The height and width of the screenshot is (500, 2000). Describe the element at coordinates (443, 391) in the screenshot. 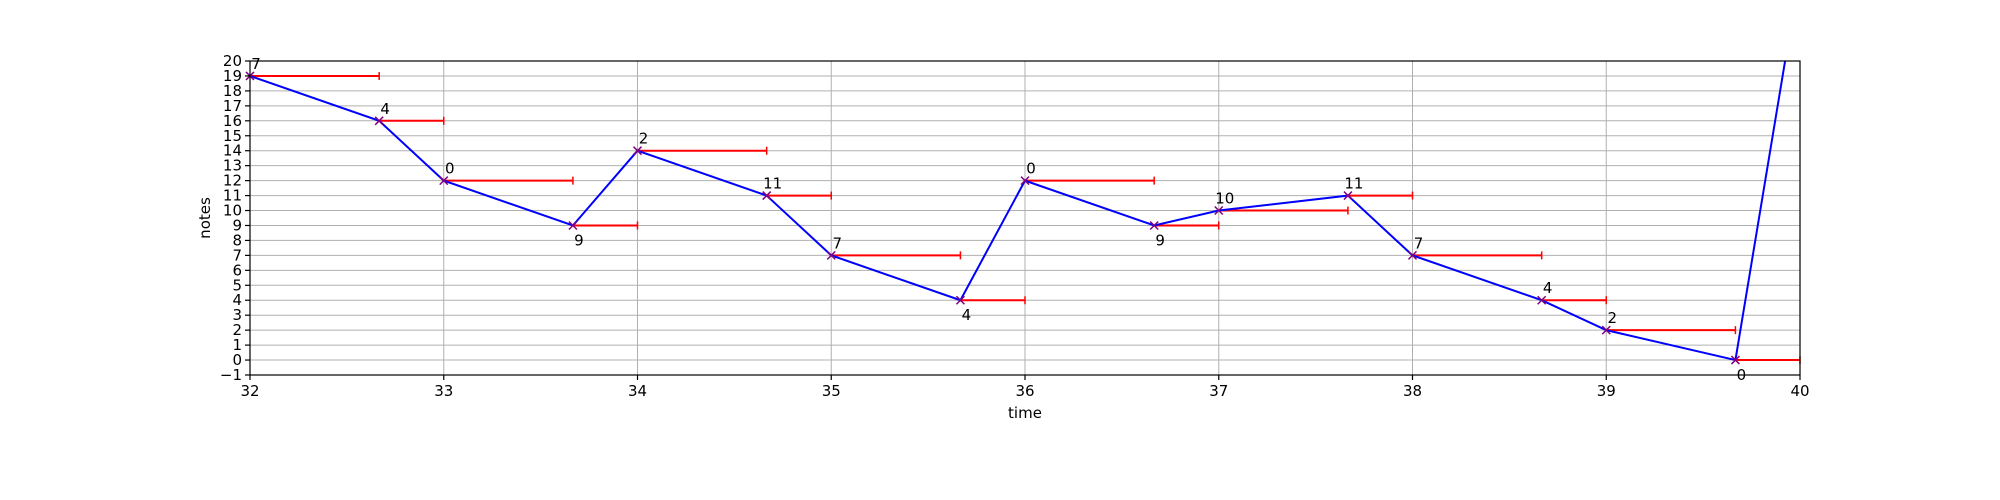

I see `x-tick-label: 33` at that location.